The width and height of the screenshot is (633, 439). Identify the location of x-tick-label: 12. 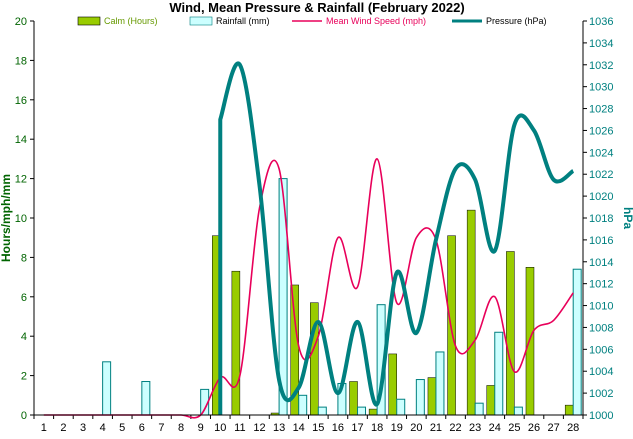
(259, 428).